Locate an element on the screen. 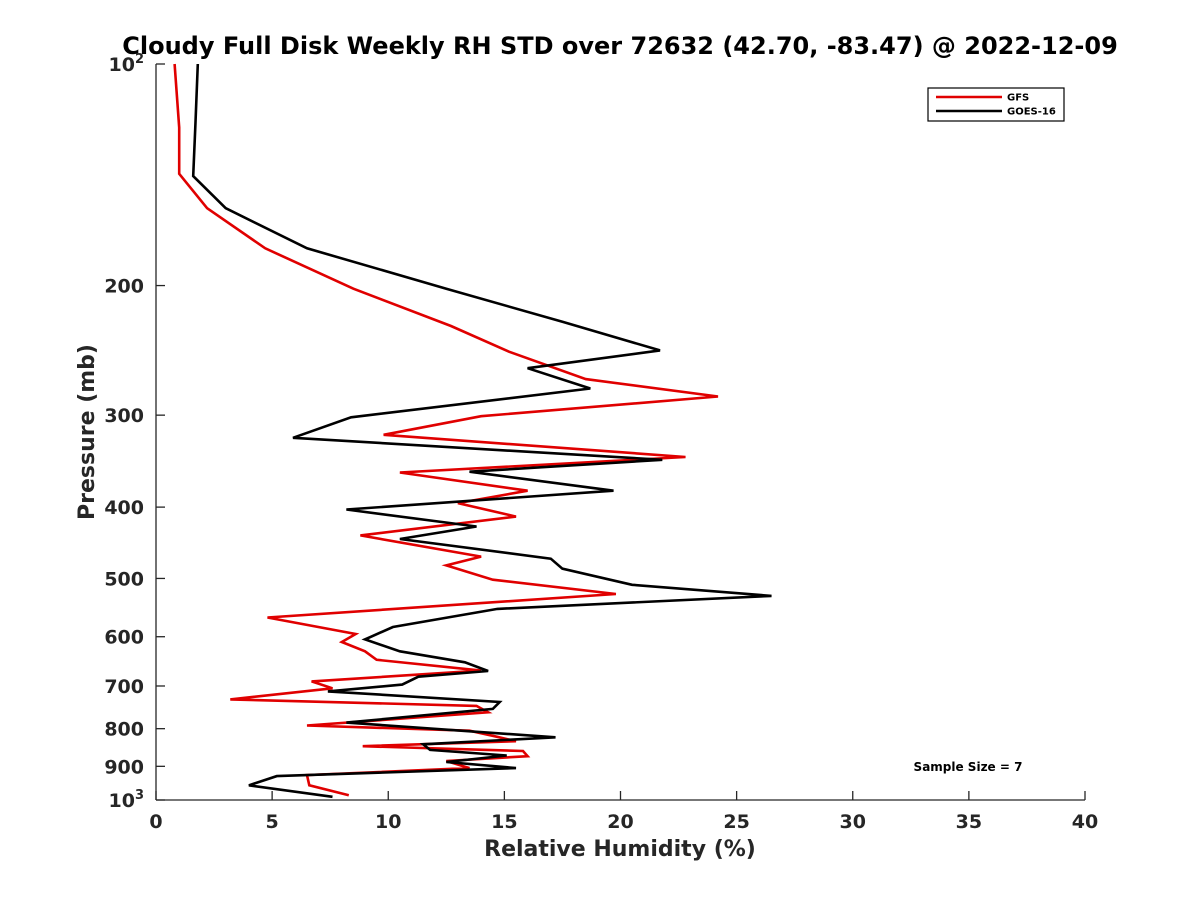 The width and height of the screenshot is (1200, 900). x-tick-label: 25 is located at coordinates (736, 822).